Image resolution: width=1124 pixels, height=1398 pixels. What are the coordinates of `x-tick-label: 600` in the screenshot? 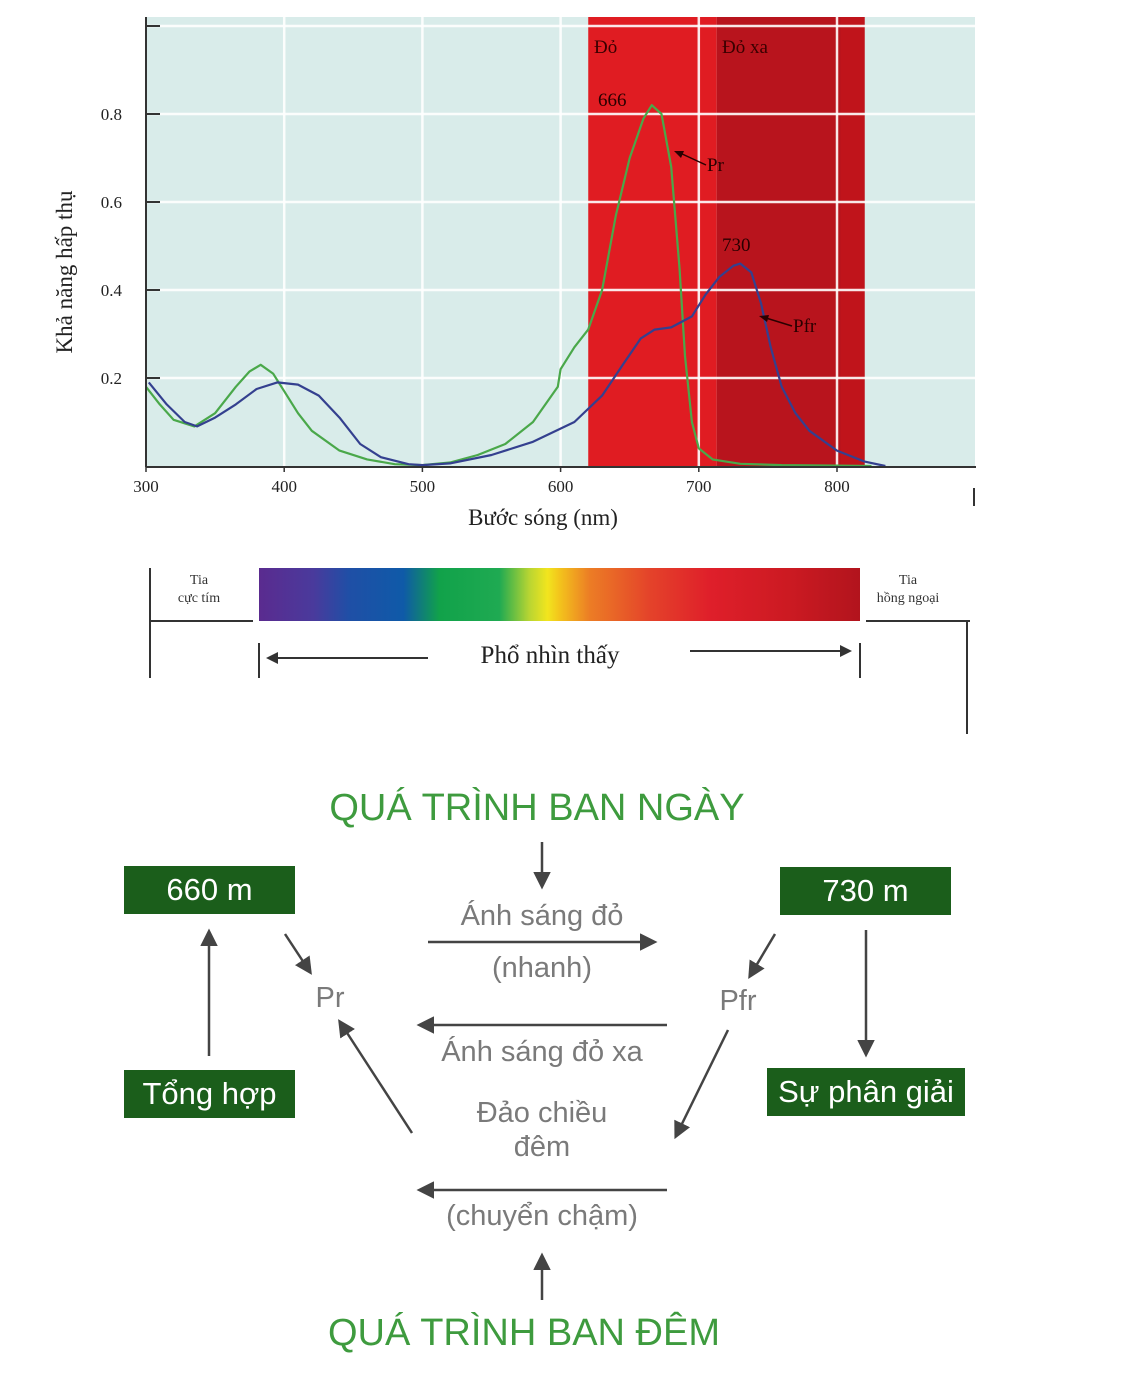 It's located at (561, 486).